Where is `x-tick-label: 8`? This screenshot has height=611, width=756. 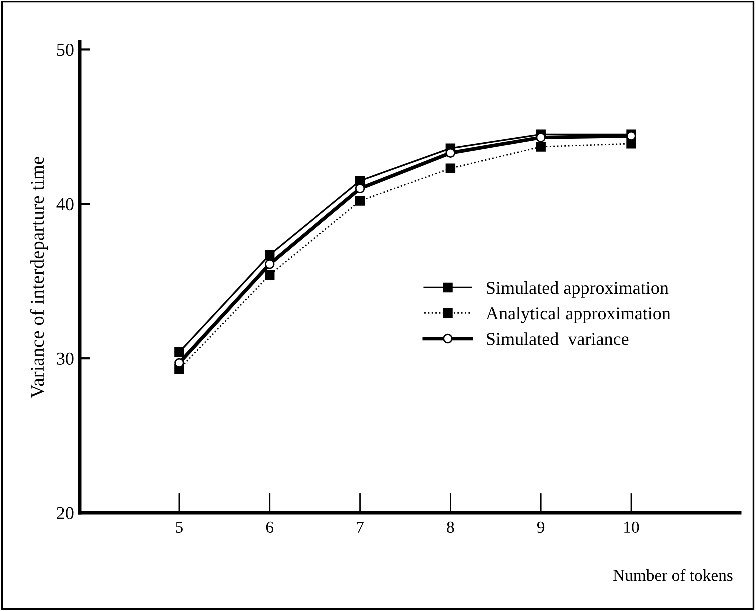
x-tick-label: 8 is located at coordinates (450, 528).